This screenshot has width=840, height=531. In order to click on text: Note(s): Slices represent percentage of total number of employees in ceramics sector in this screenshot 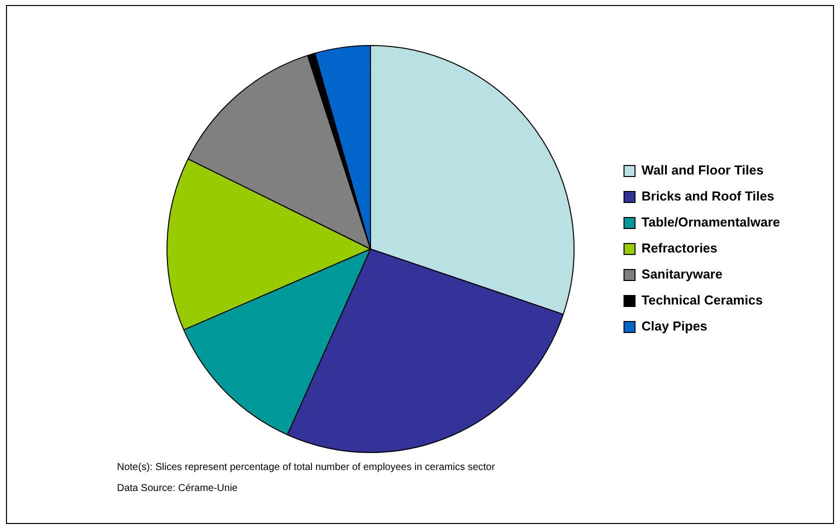, I will do `click(306, 467)`.